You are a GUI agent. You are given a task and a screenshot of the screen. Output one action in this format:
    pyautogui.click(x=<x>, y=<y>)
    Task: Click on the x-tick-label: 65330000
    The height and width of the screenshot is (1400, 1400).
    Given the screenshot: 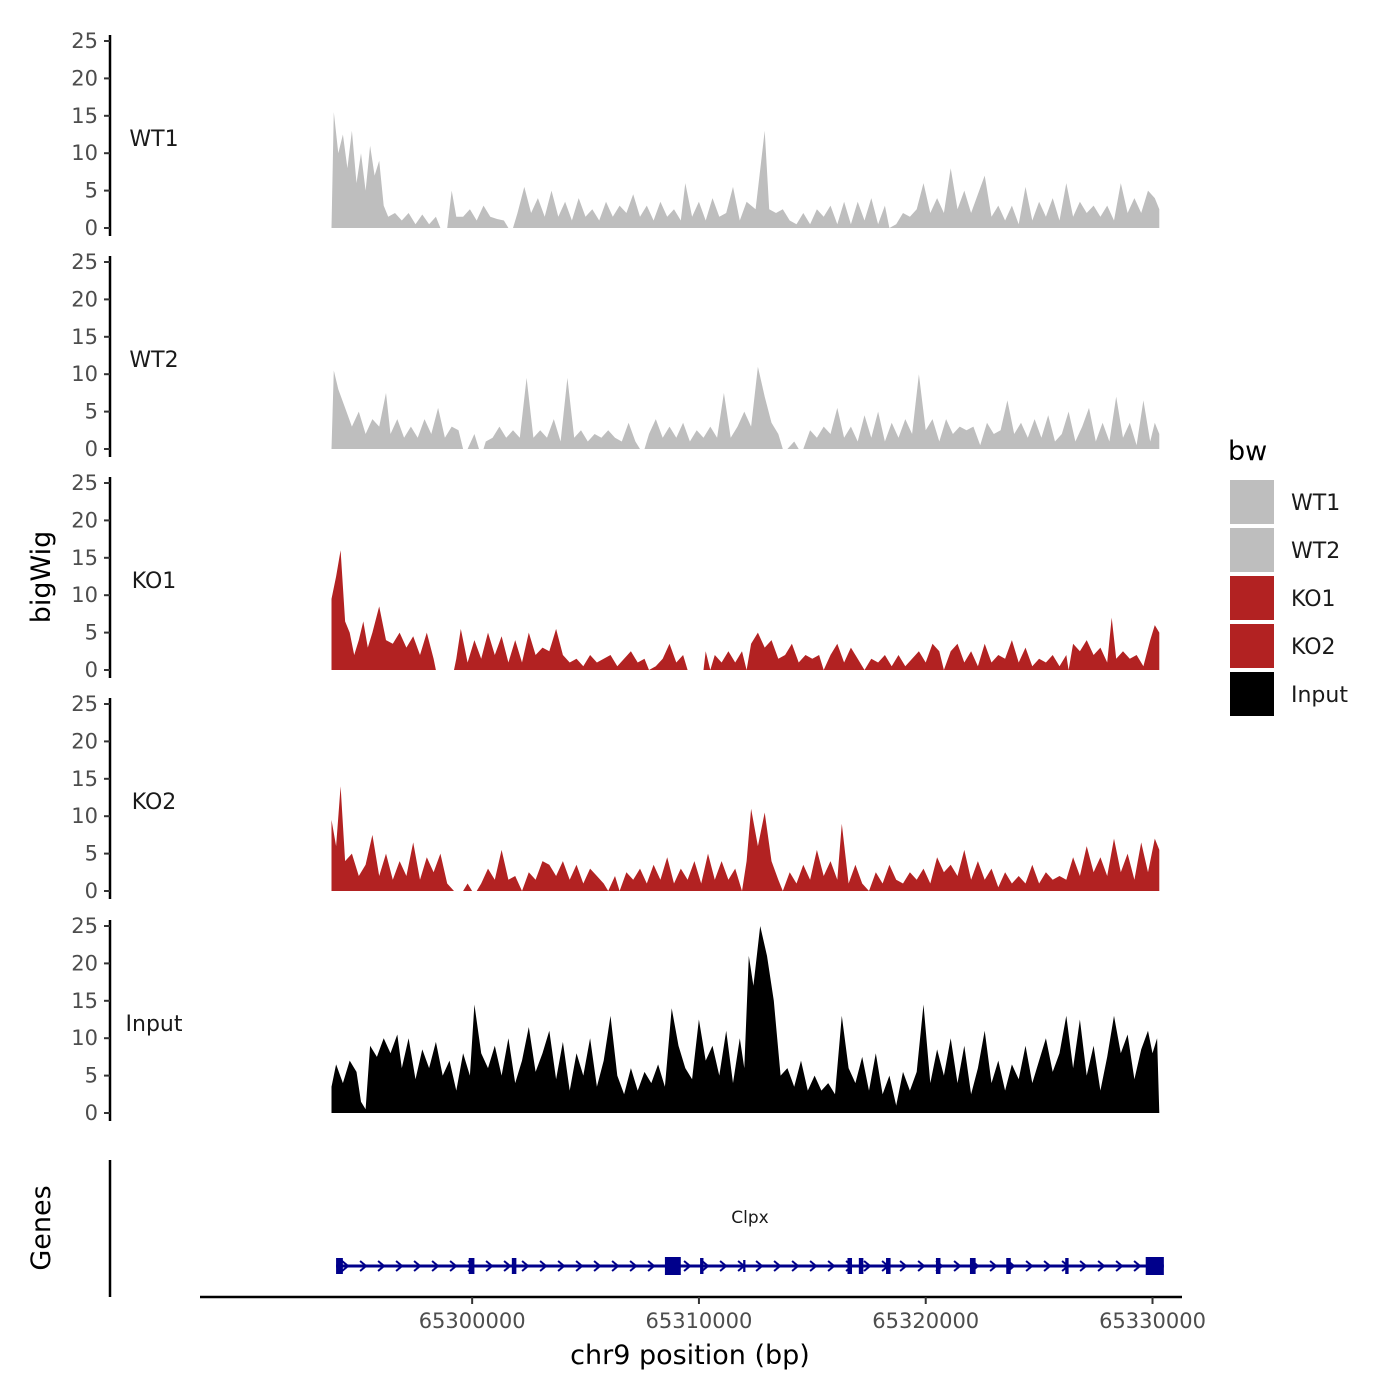 What is the action you would take?
    pyautogui.click(x=1152, y=1321)
    